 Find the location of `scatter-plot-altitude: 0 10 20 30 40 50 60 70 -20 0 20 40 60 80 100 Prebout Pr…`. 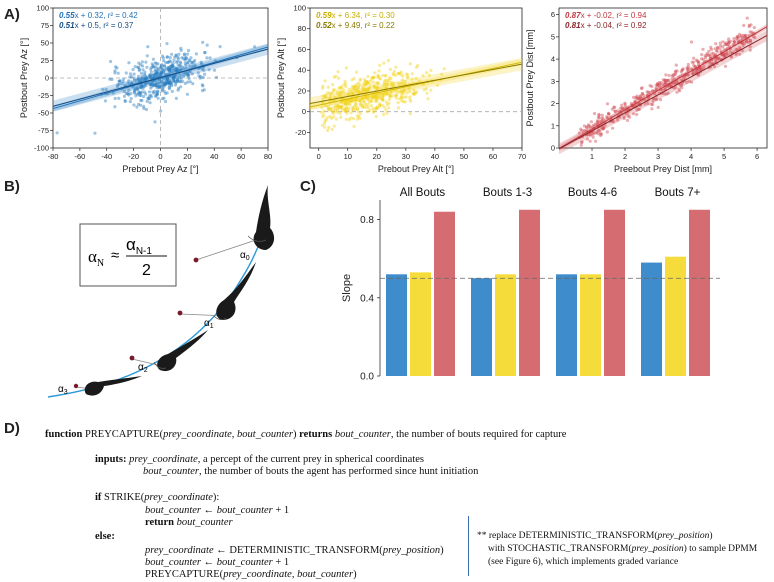

scatter-plot-altitude: 0 10 20 30 40 50 60 70 -20 0 20 40 60 80 100 Prebout Pr… is located at coordinates (401, 89).